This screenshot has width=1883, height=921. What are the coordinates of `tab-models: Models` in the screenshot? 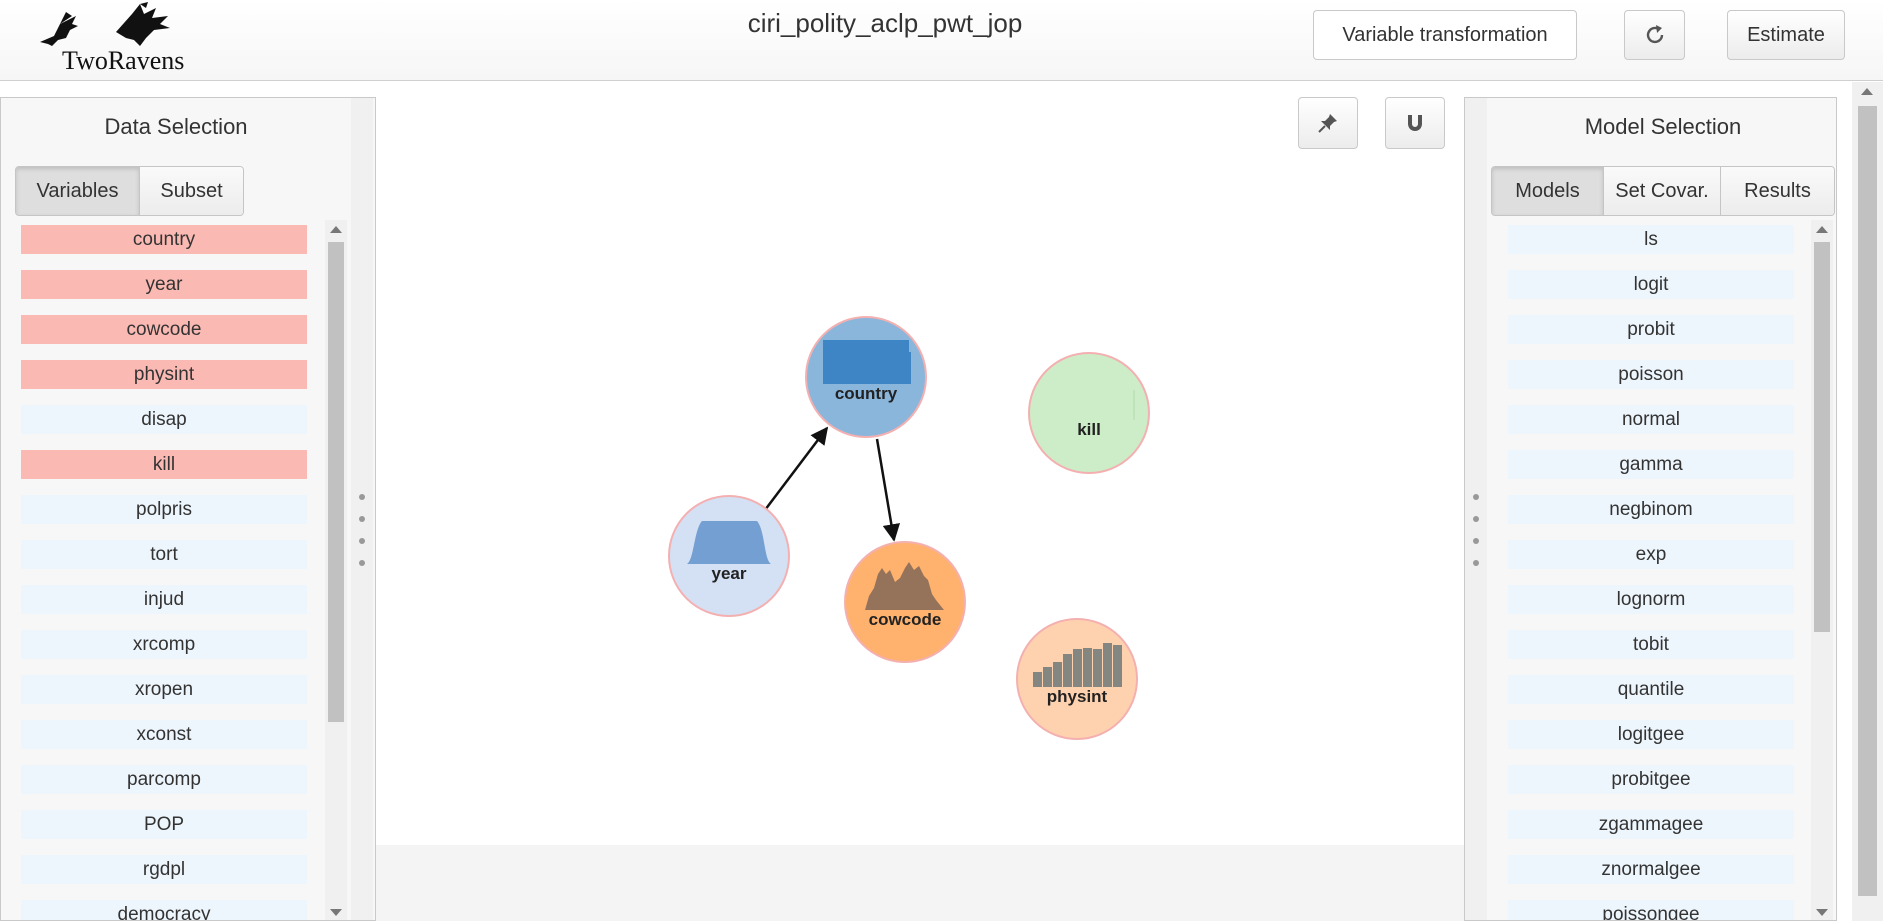 It's located at (1548, 191).